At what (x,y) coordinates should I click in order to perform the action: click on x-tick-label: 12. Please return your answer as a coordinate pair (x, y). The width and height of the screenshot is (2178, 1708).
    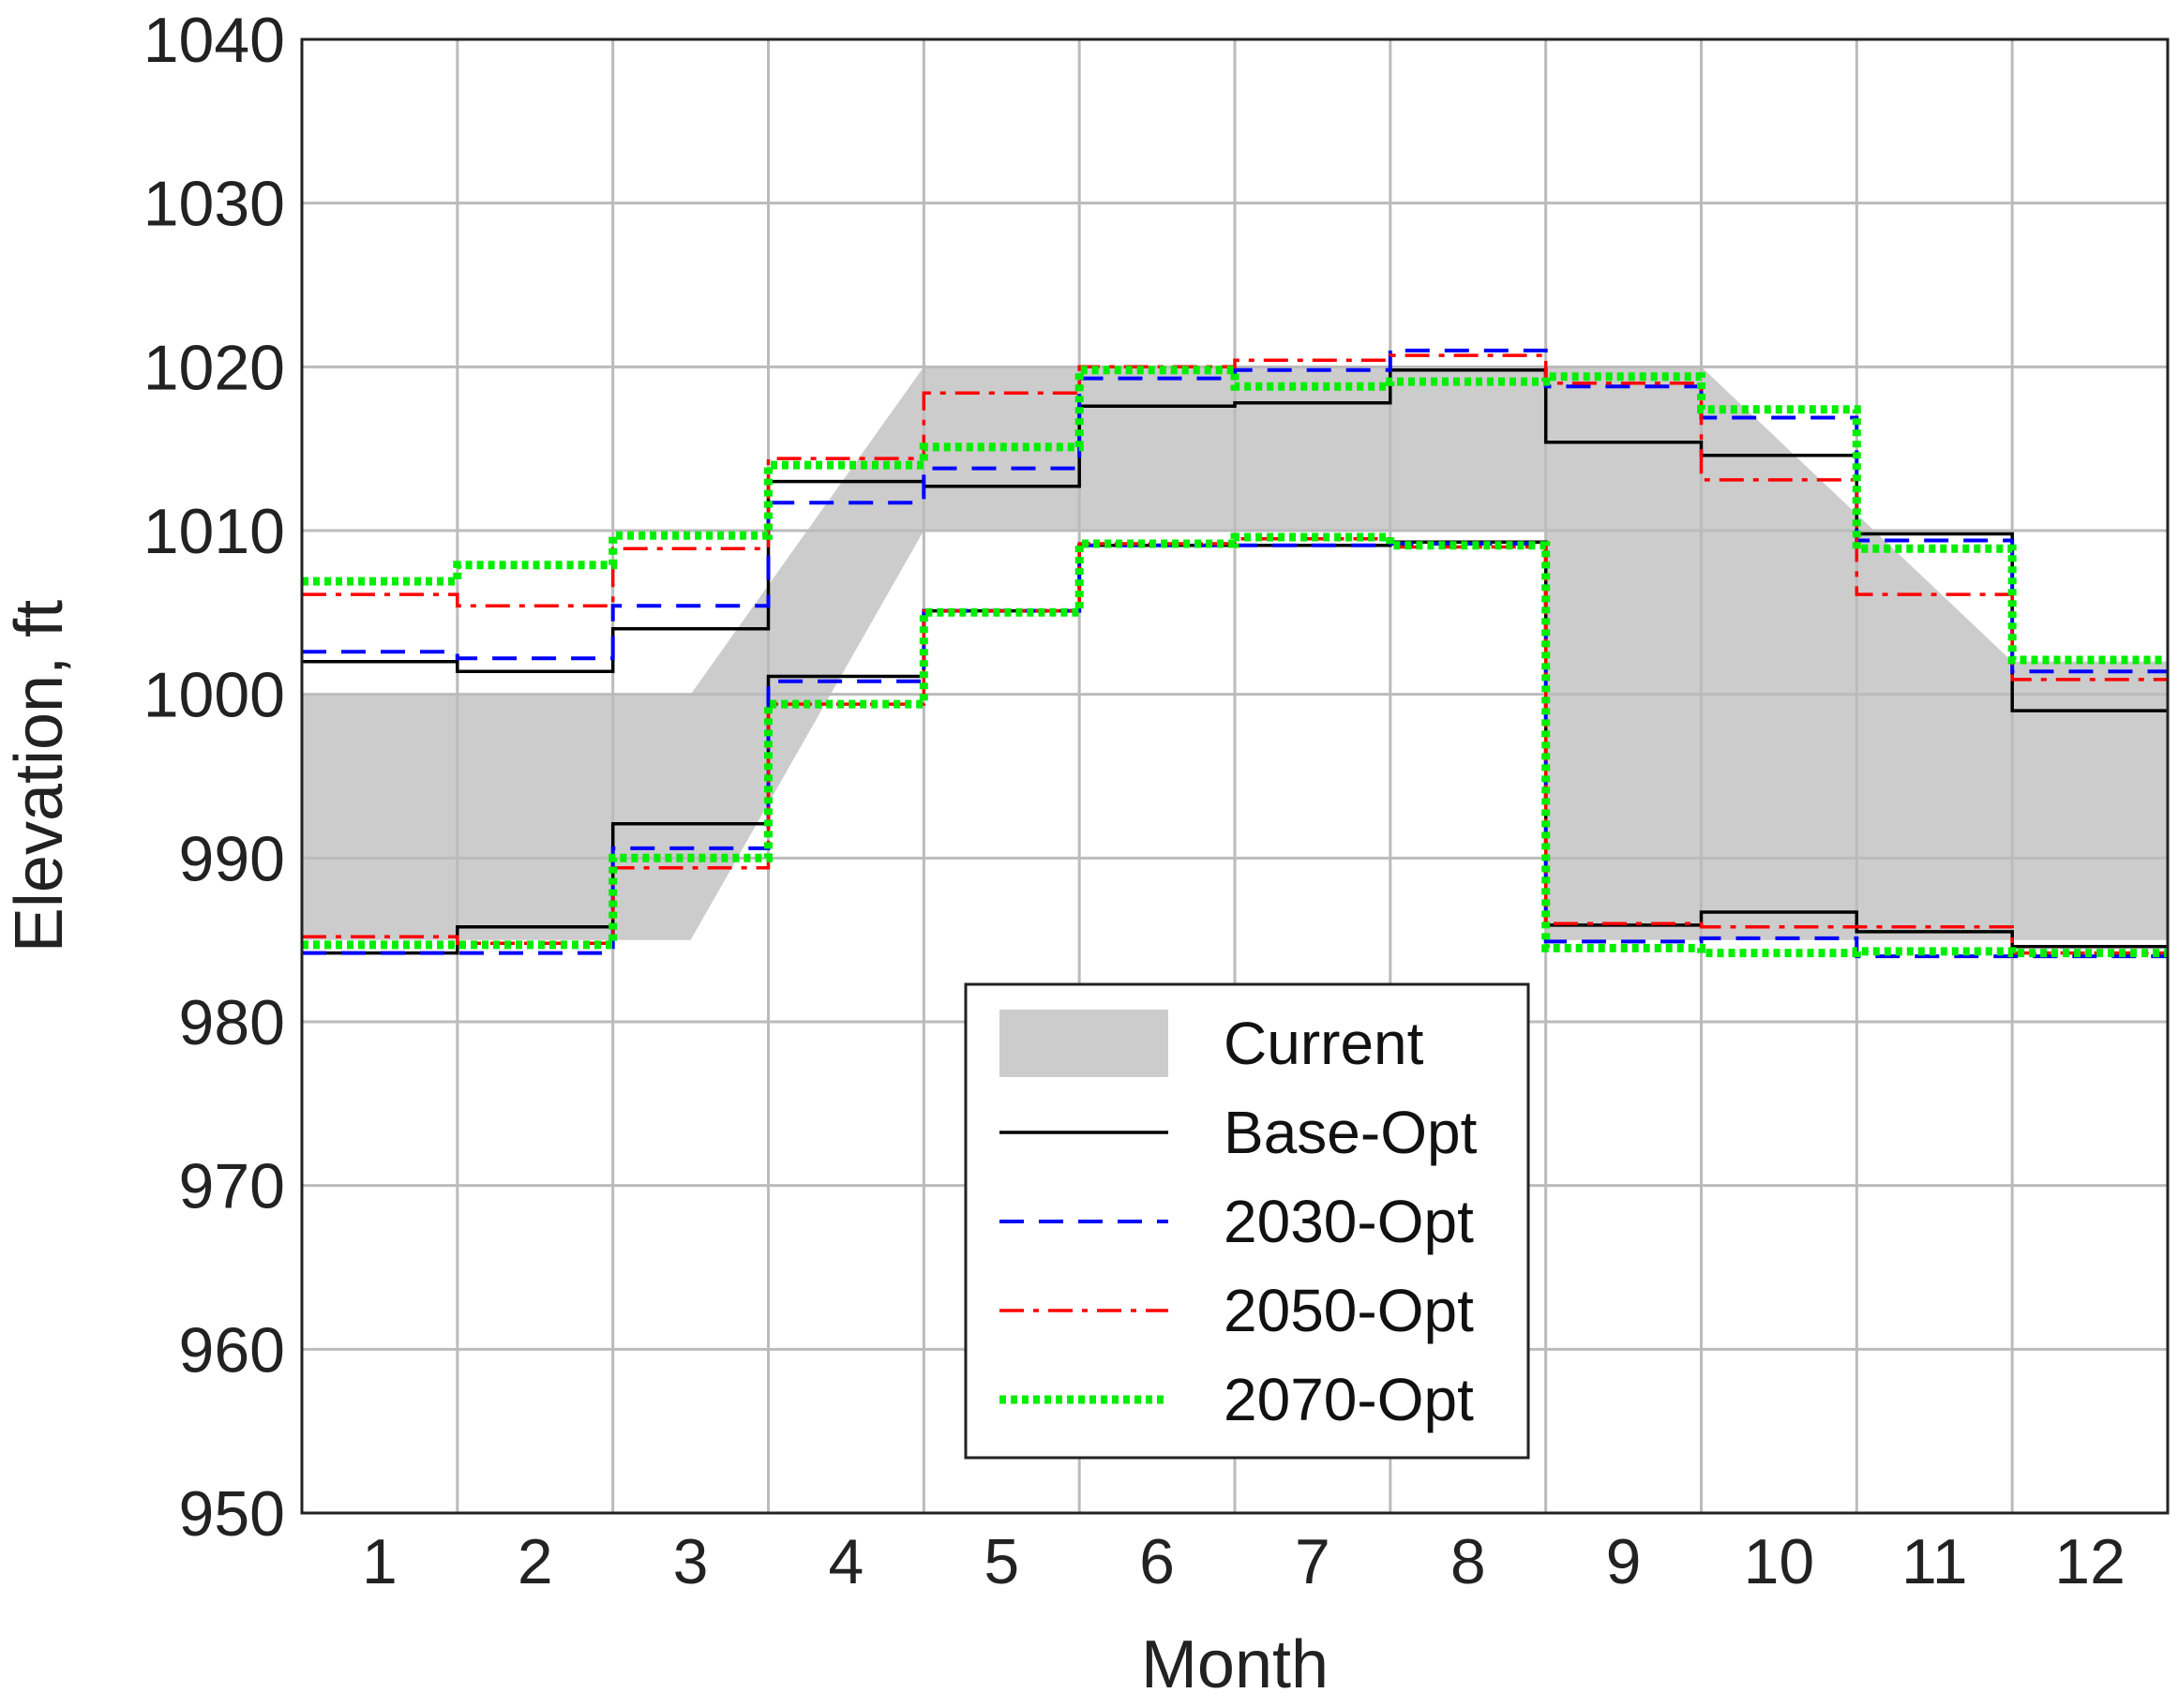
    Looking at the image, I should click on (2089, 1562).